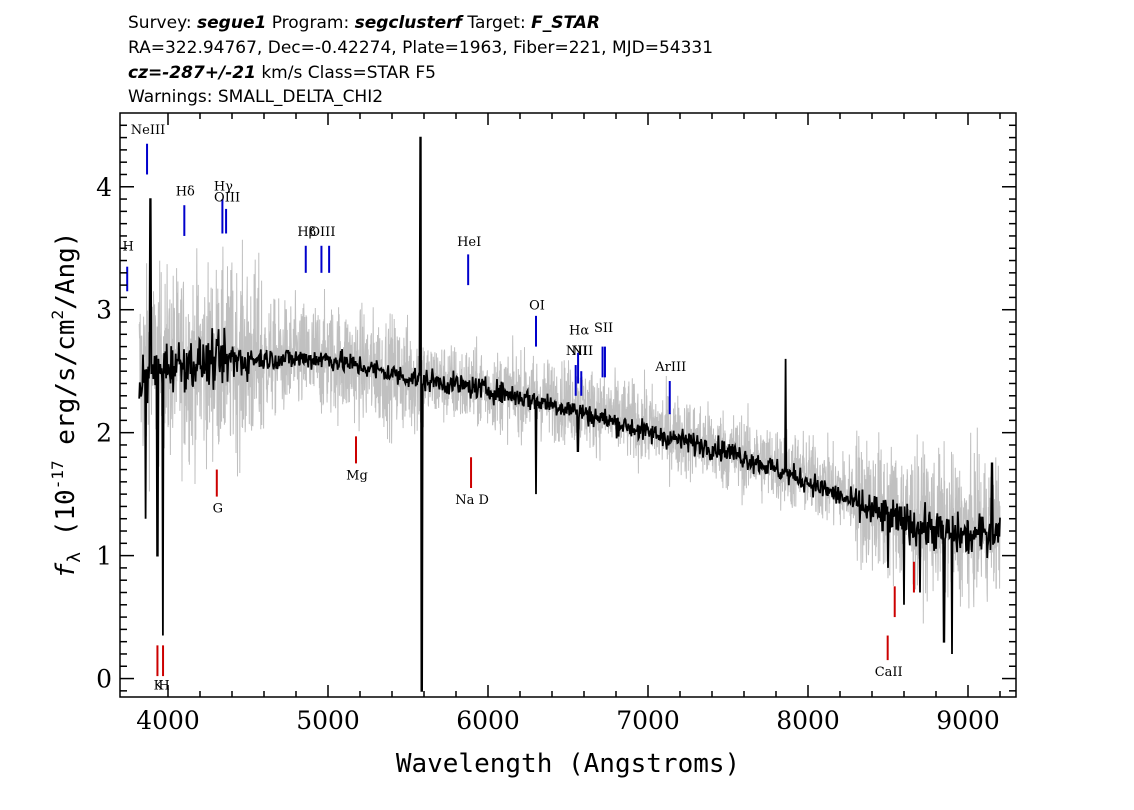 The height and width of the screenshot is (810, 1134). I want to click on x-tick-label-5000: 5000, so click(328, 720).